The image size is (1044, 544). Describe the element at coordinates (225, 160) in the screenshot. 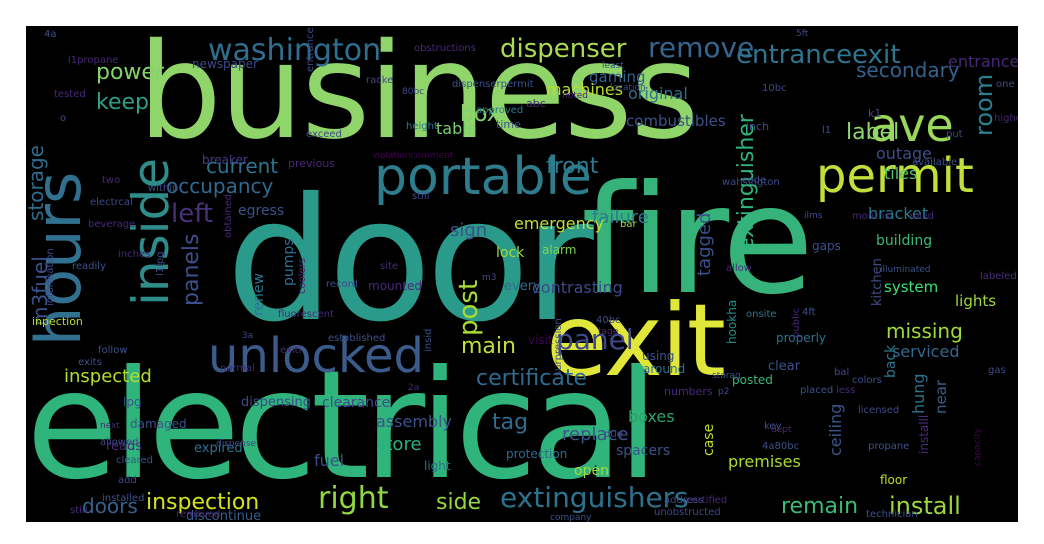

I see `word: breaker` at that location.